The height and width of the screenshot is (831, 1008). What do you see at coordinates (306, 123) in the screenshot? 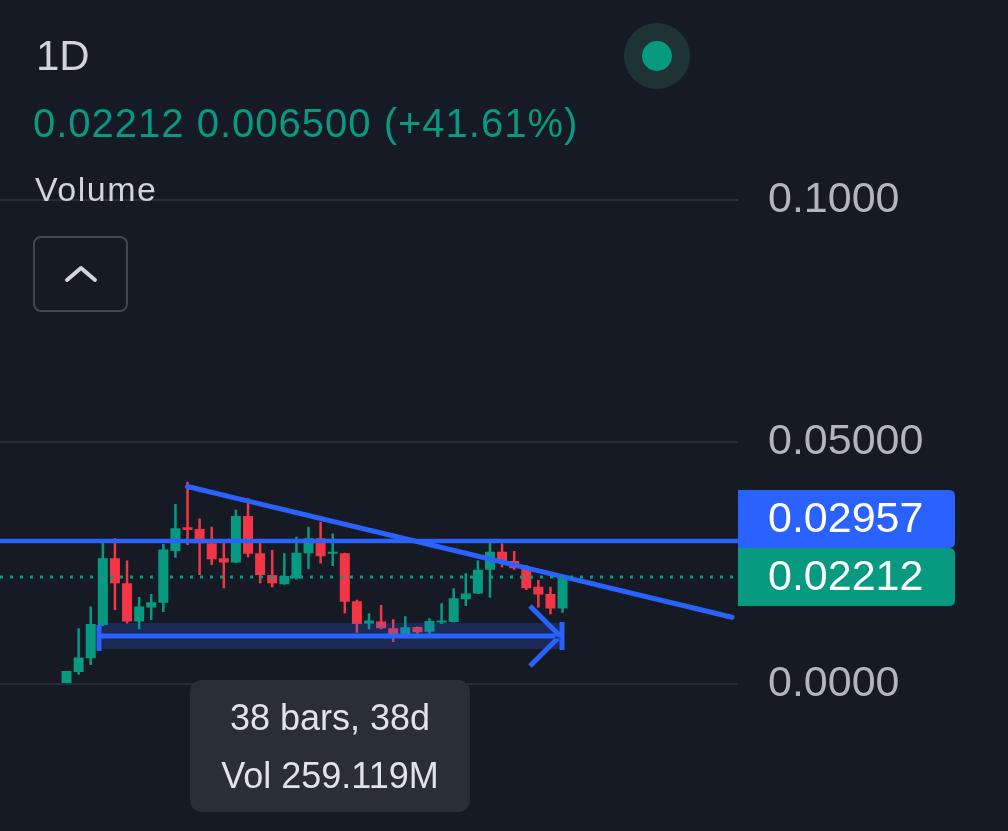
I see `chart-subtitle: 0.02212 0.006500 (+41.61%)` at bounding box center [306, 123].